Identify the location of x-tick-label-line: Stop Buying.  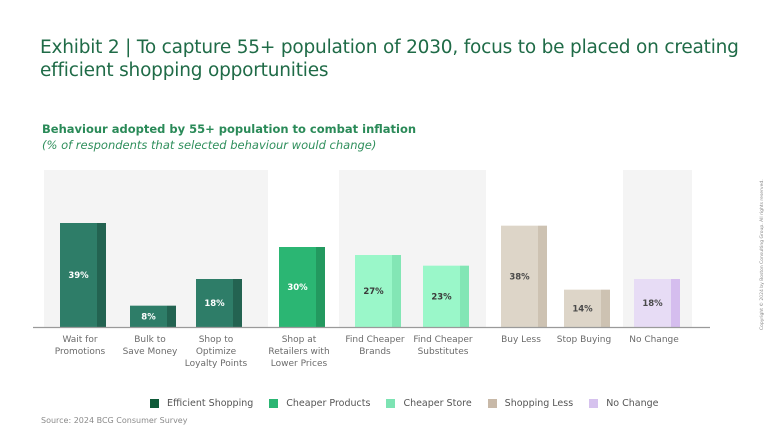
(584, 340).